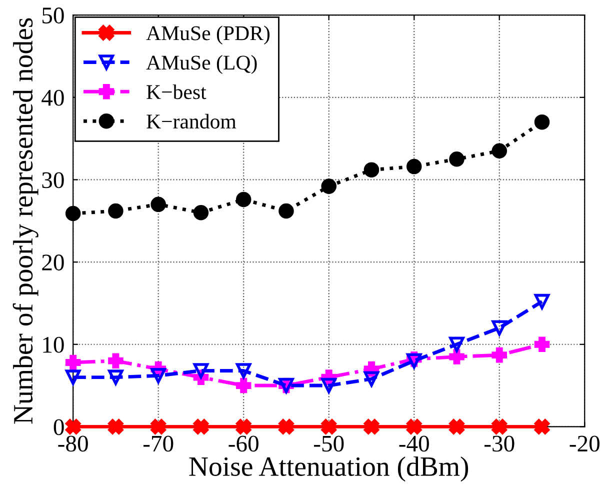 The width and height of the screenshot is (609, 502). What do you see at coordinates (53, 180) in the screenshot?
I see `y-tick-label: 30` at bounding box center [53, 180].